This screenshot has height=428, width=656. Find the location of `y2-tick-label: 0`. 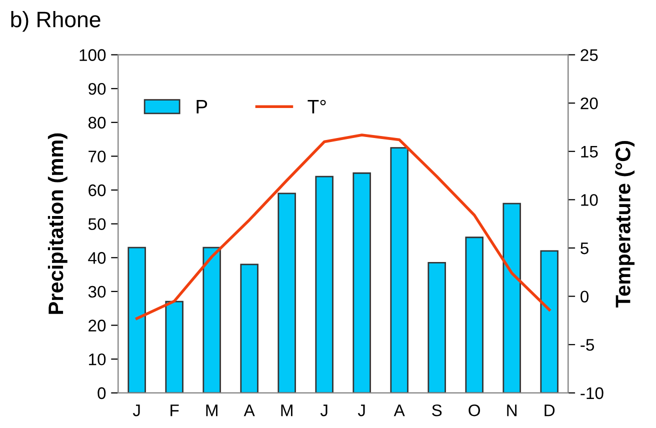

y2-tick-label: 0 is located at coordinates (584, 296).